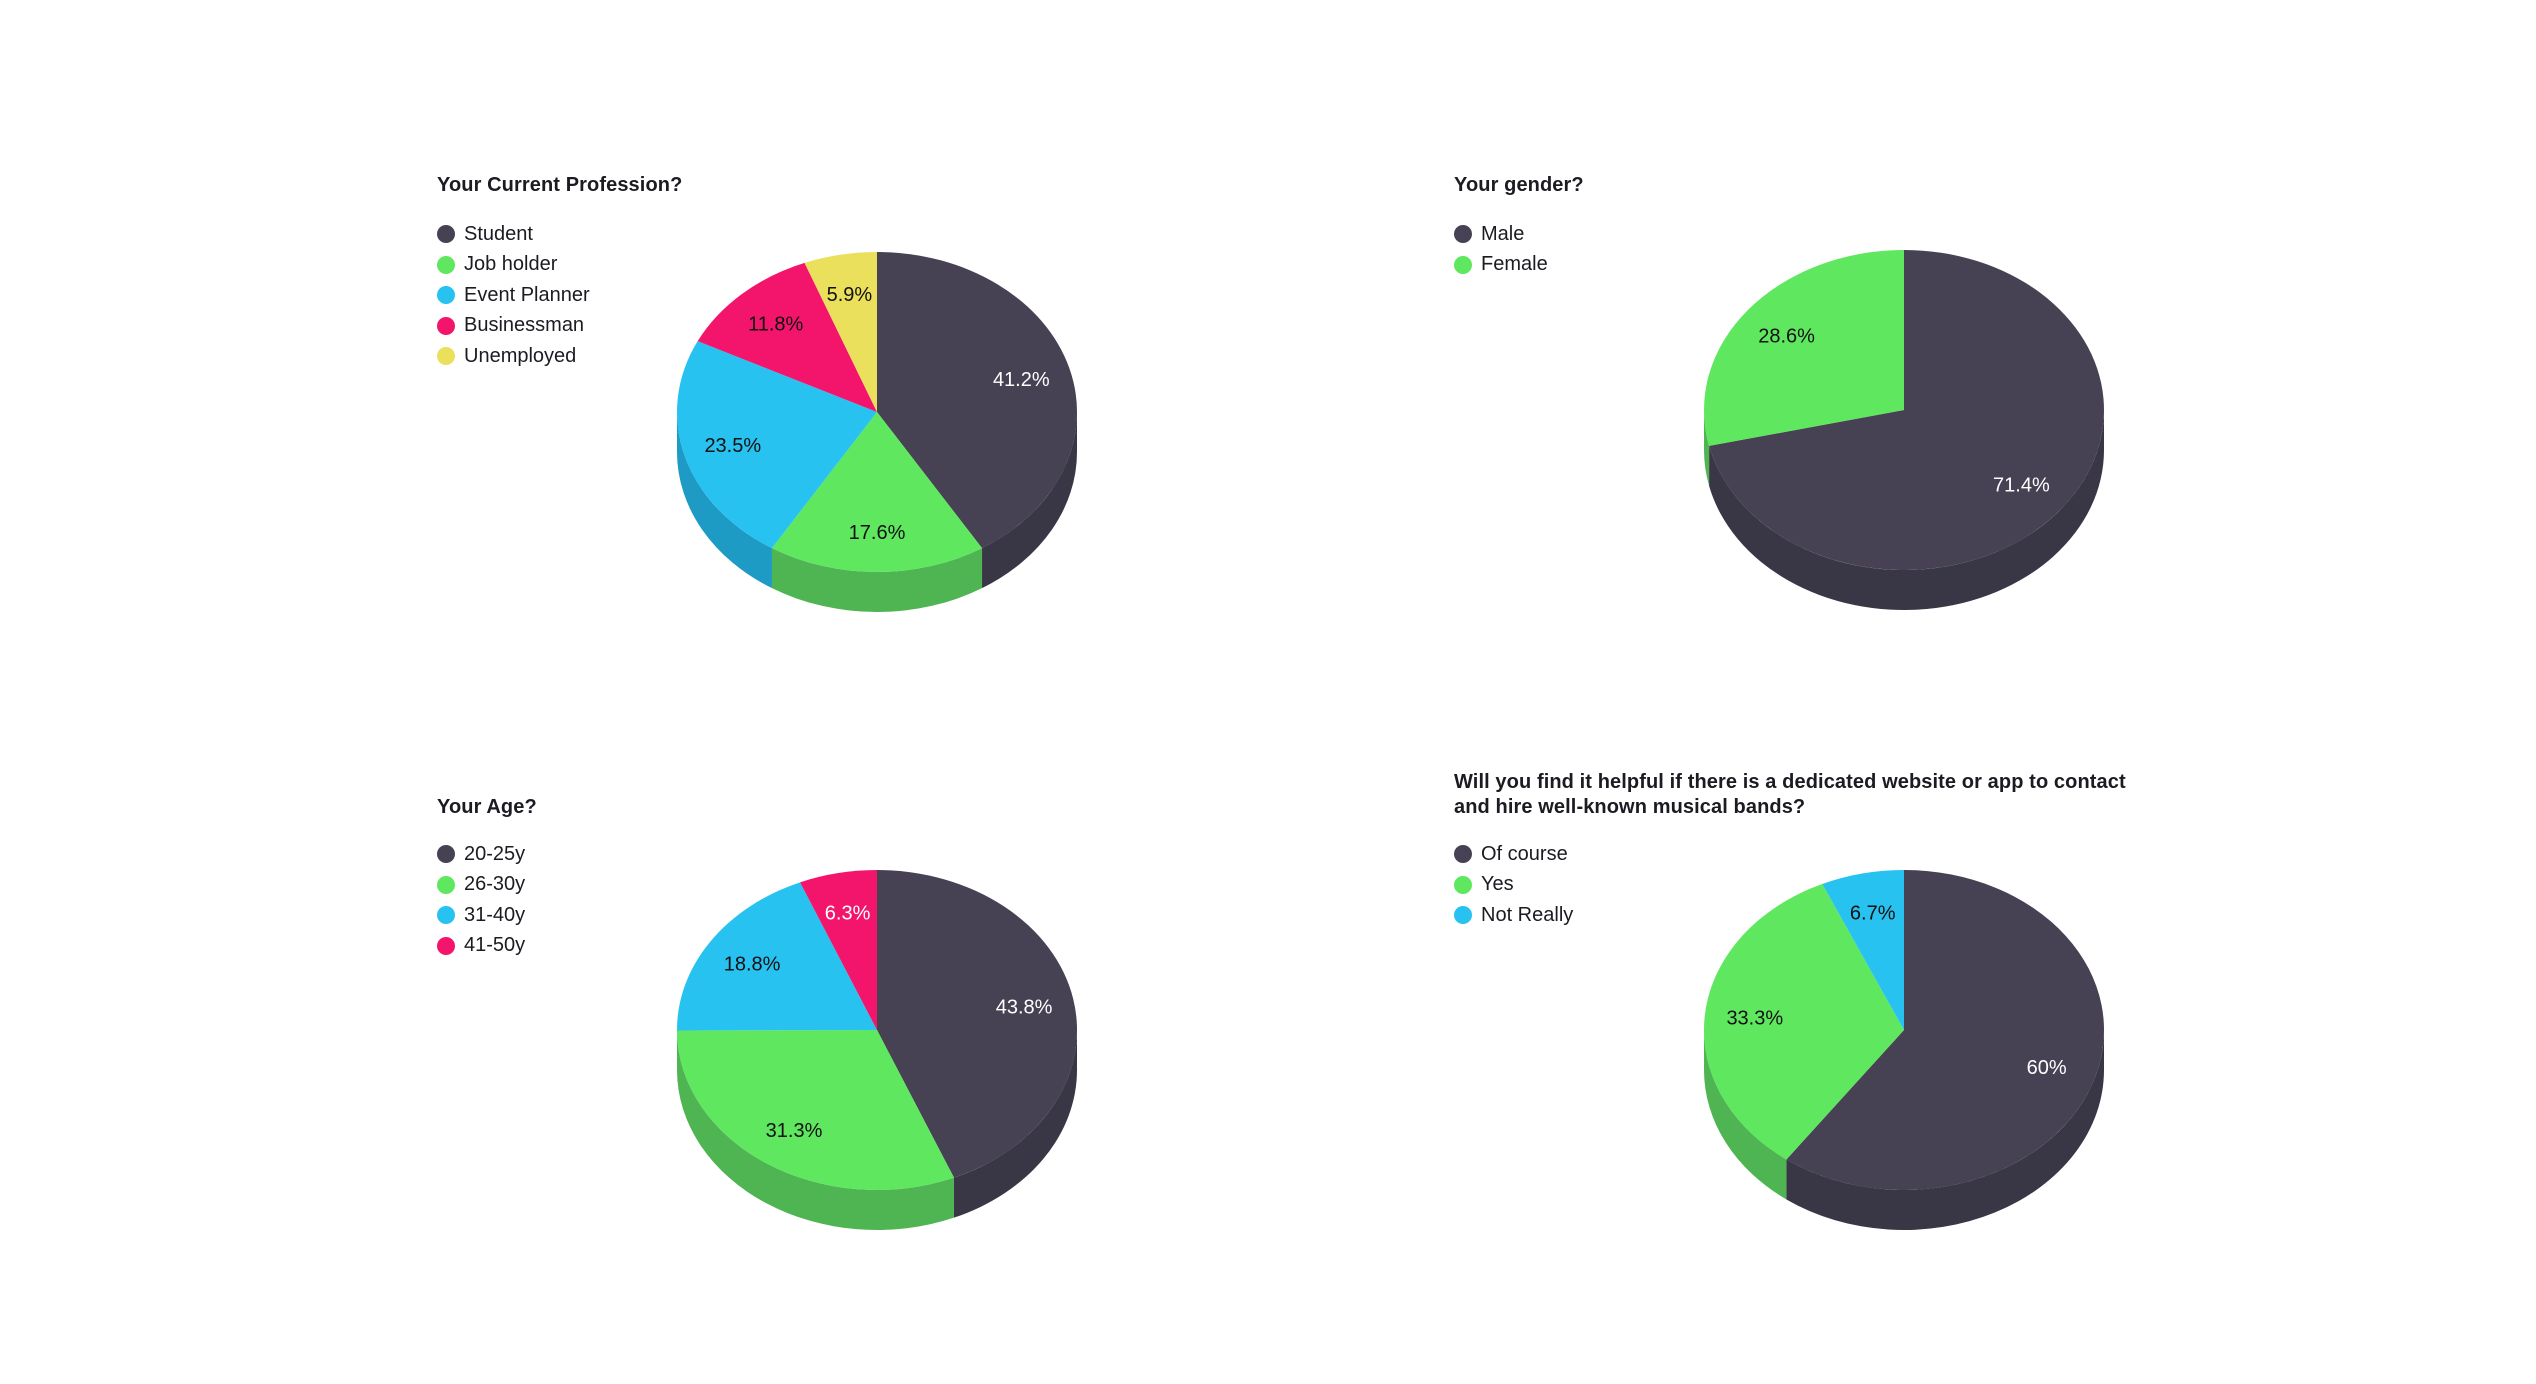 The width and height of the screenshot is (2536, 1384). Describe the element at coordinates (1786, 336) in the screenshot. I see `pie-value-label-female: 28.6%` at that location.